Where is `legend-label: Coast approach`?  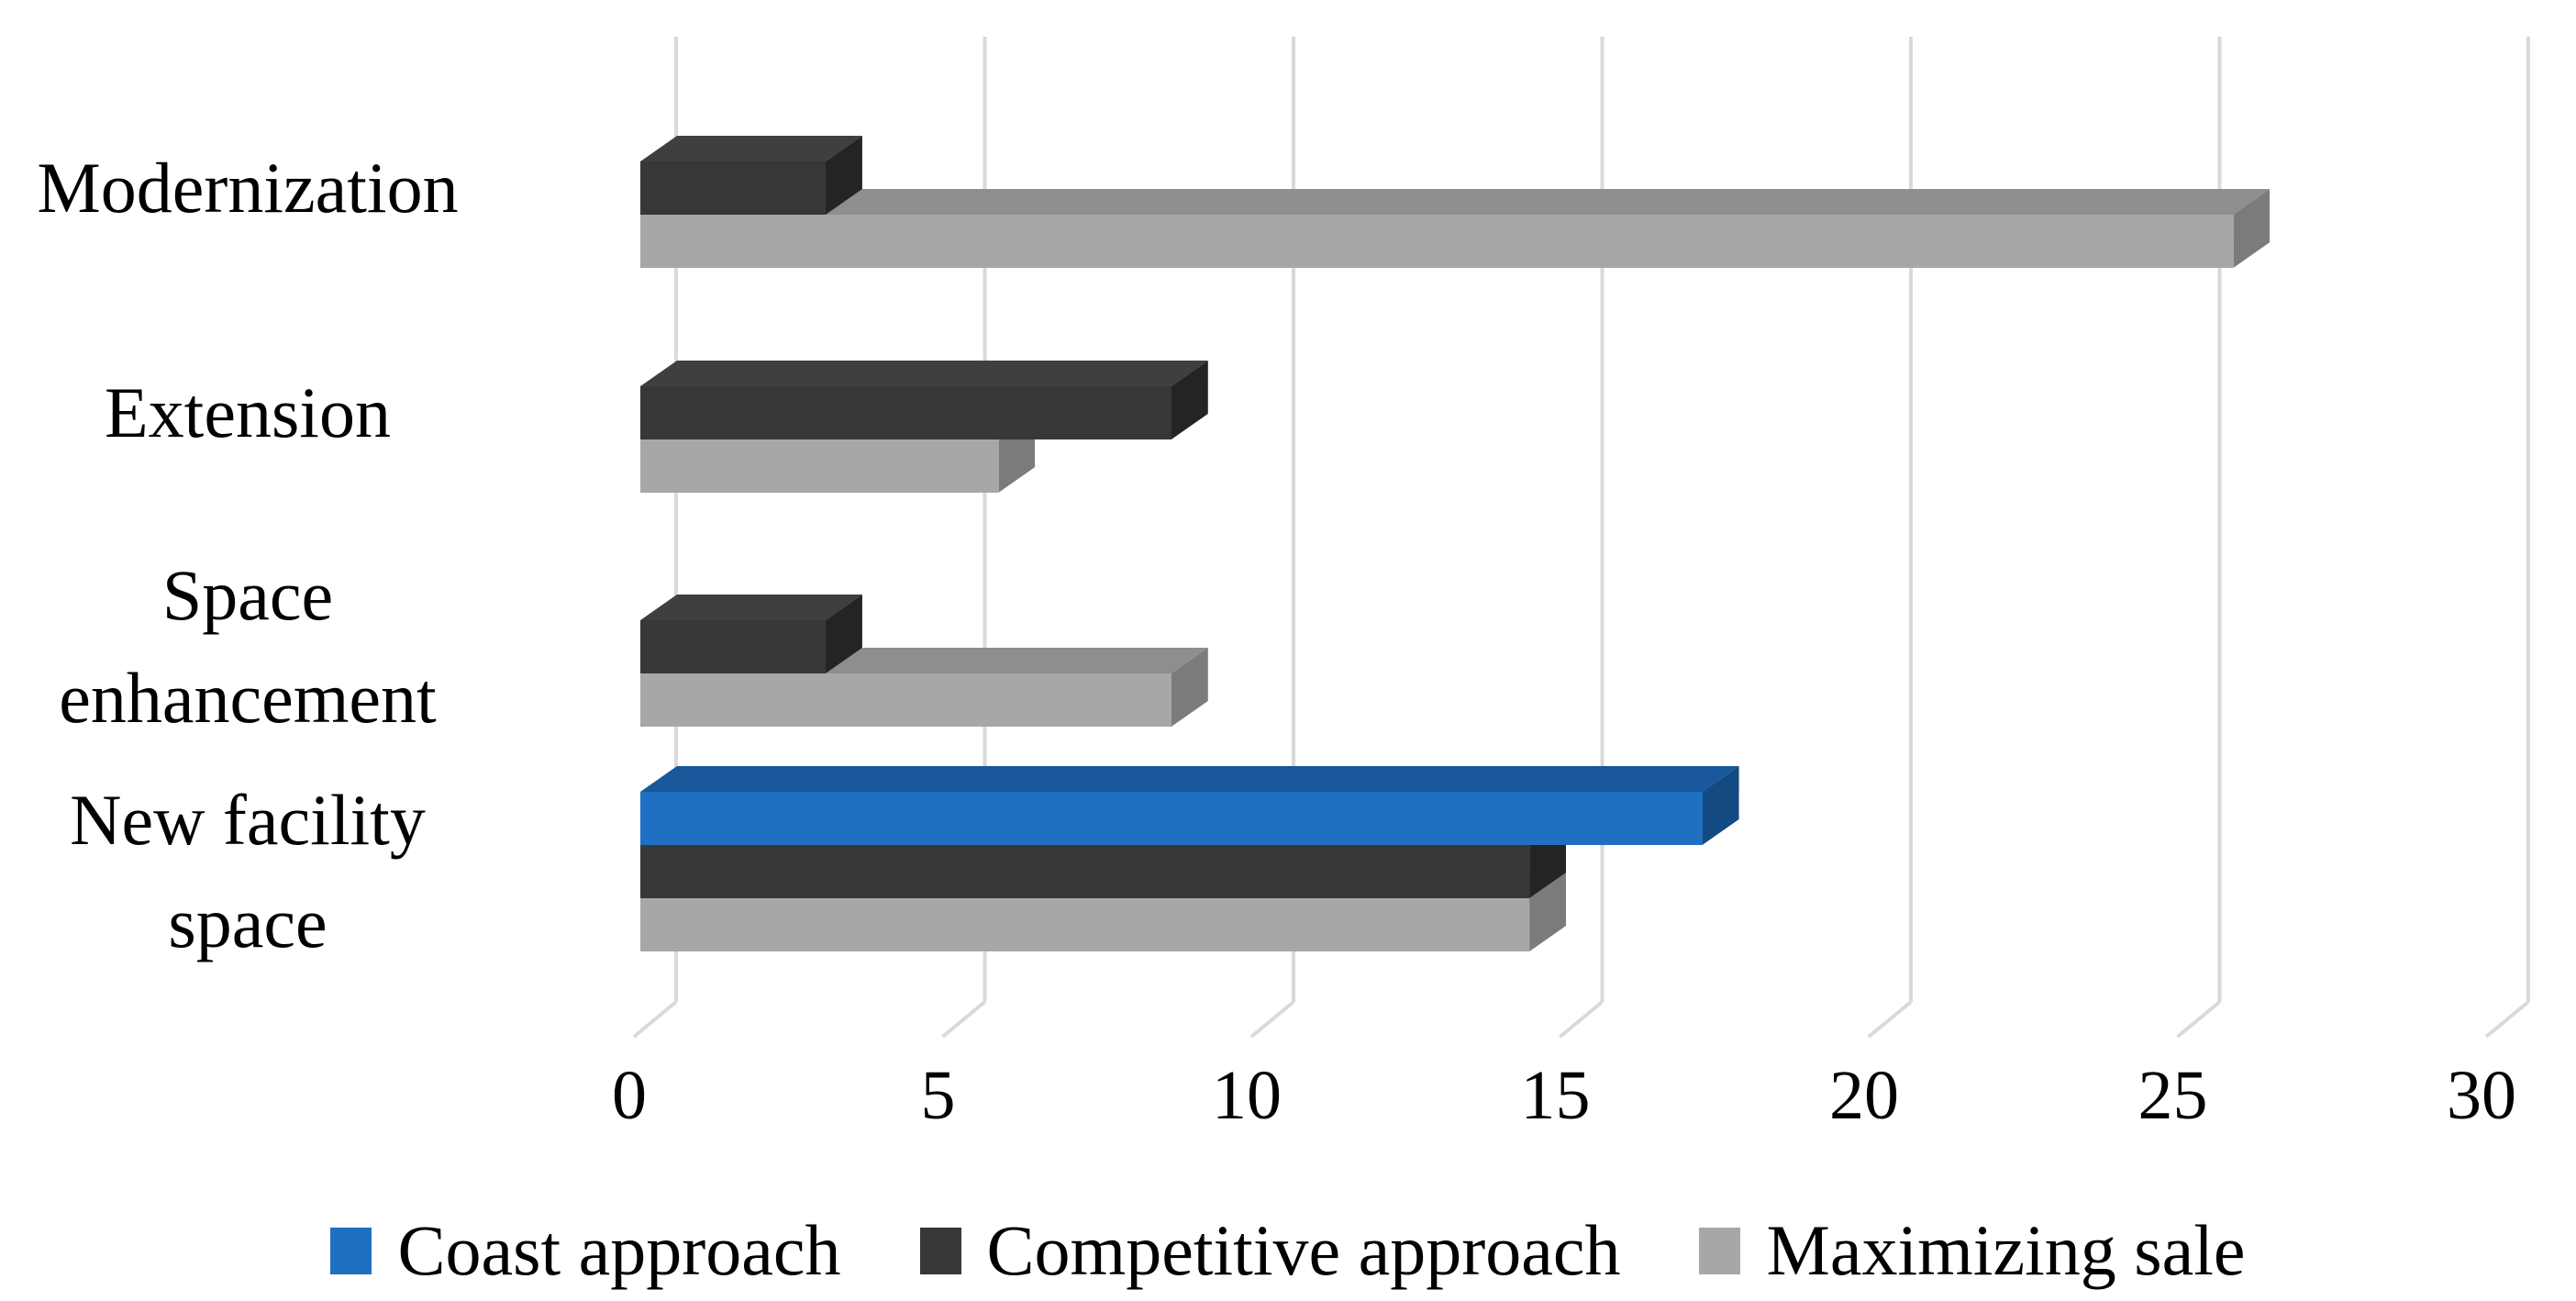 legend-label: Coast approach is located at coordinates (619, 1250).